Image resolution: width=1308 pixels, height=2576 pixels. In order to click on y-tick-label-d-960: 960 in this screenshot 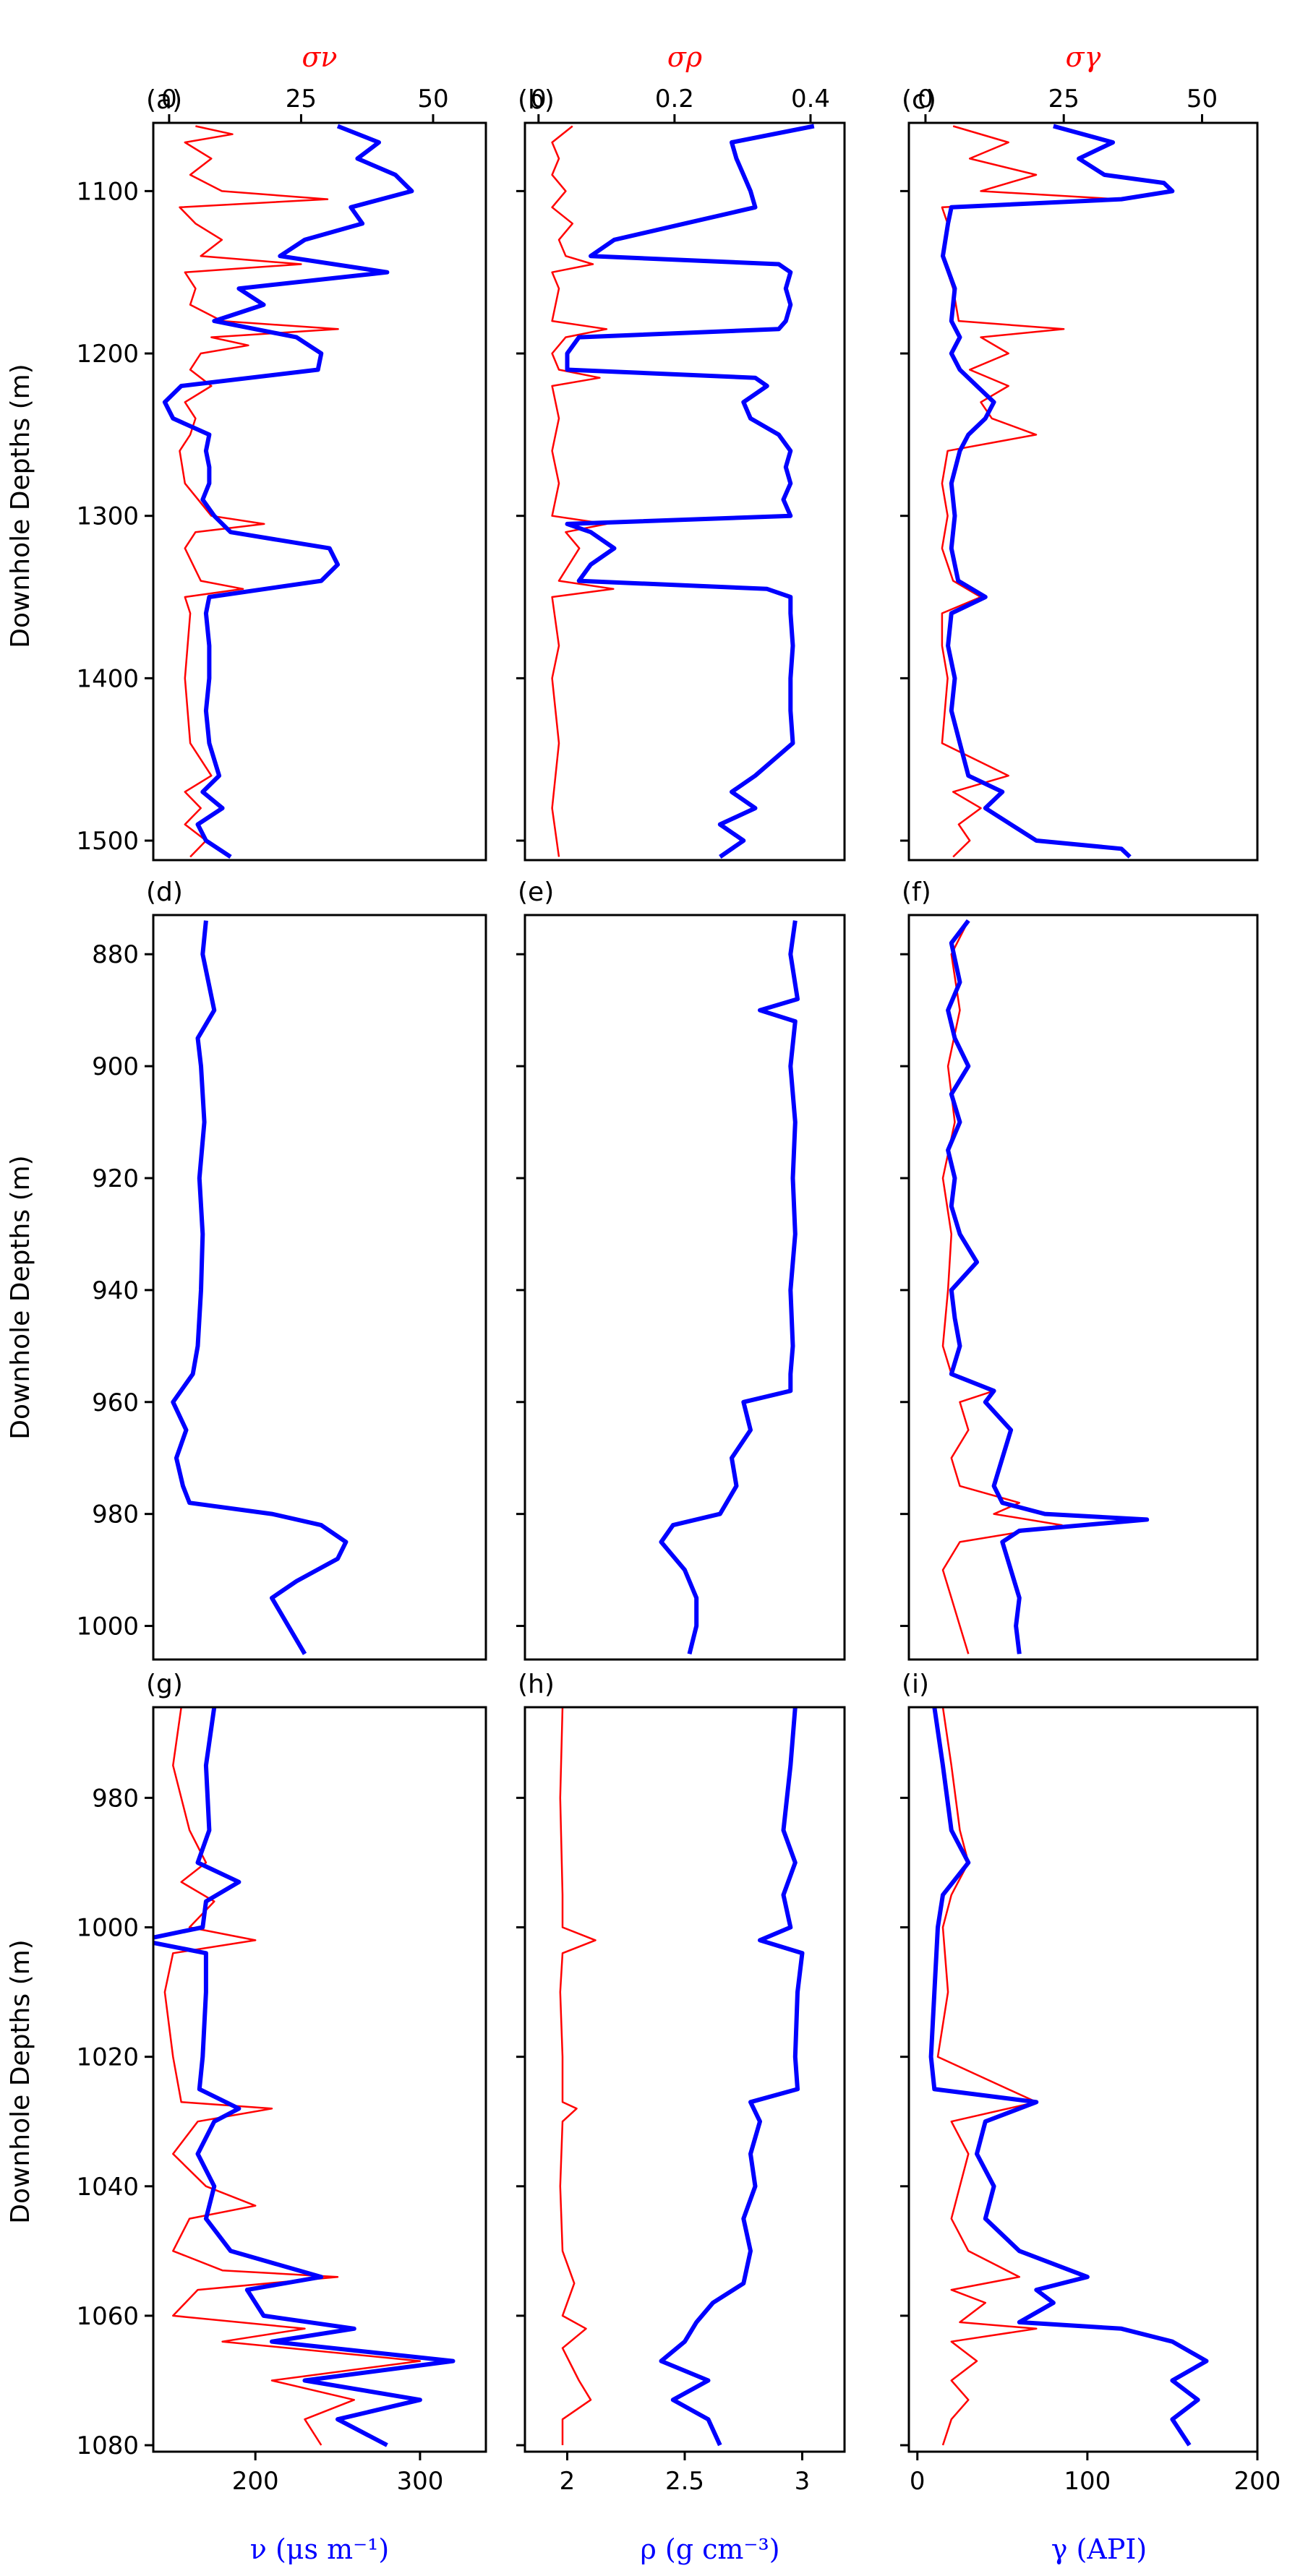, I will do `click(116, 1403)`.